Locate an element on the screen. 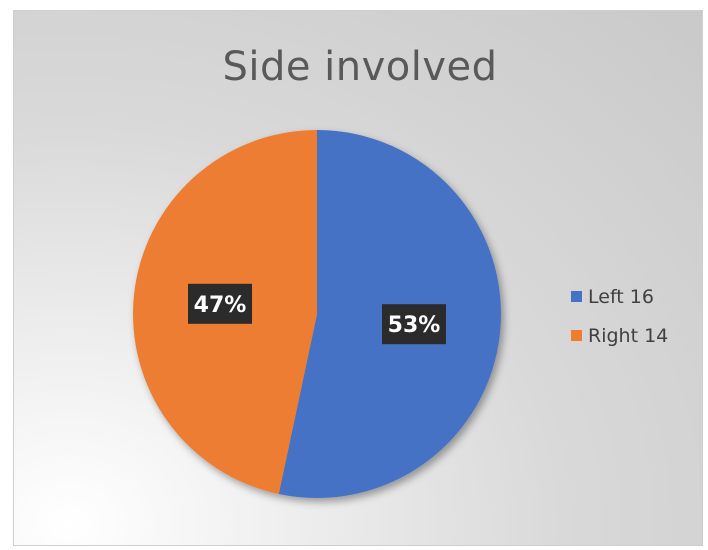  data-label-box-left is located at coordinates (413, 324).